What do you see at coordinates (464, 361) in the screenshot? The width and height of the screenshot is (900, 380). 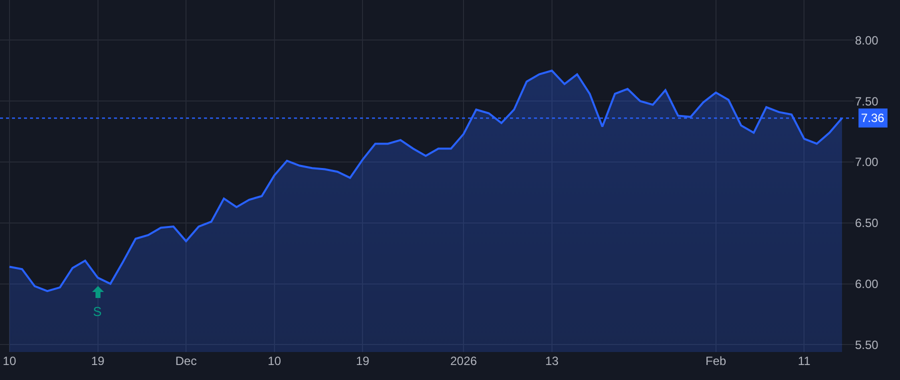 I see `x-tick-label: 2026` at bounding box center [464, 361].